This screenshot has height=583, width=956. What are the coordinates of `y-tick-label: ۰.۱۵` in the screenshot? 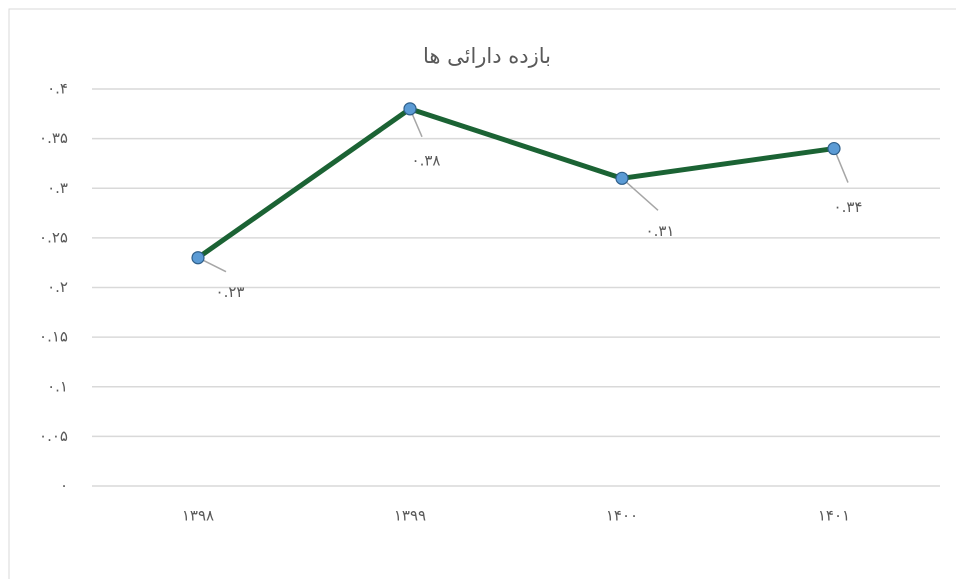 It's located at (53, 337).